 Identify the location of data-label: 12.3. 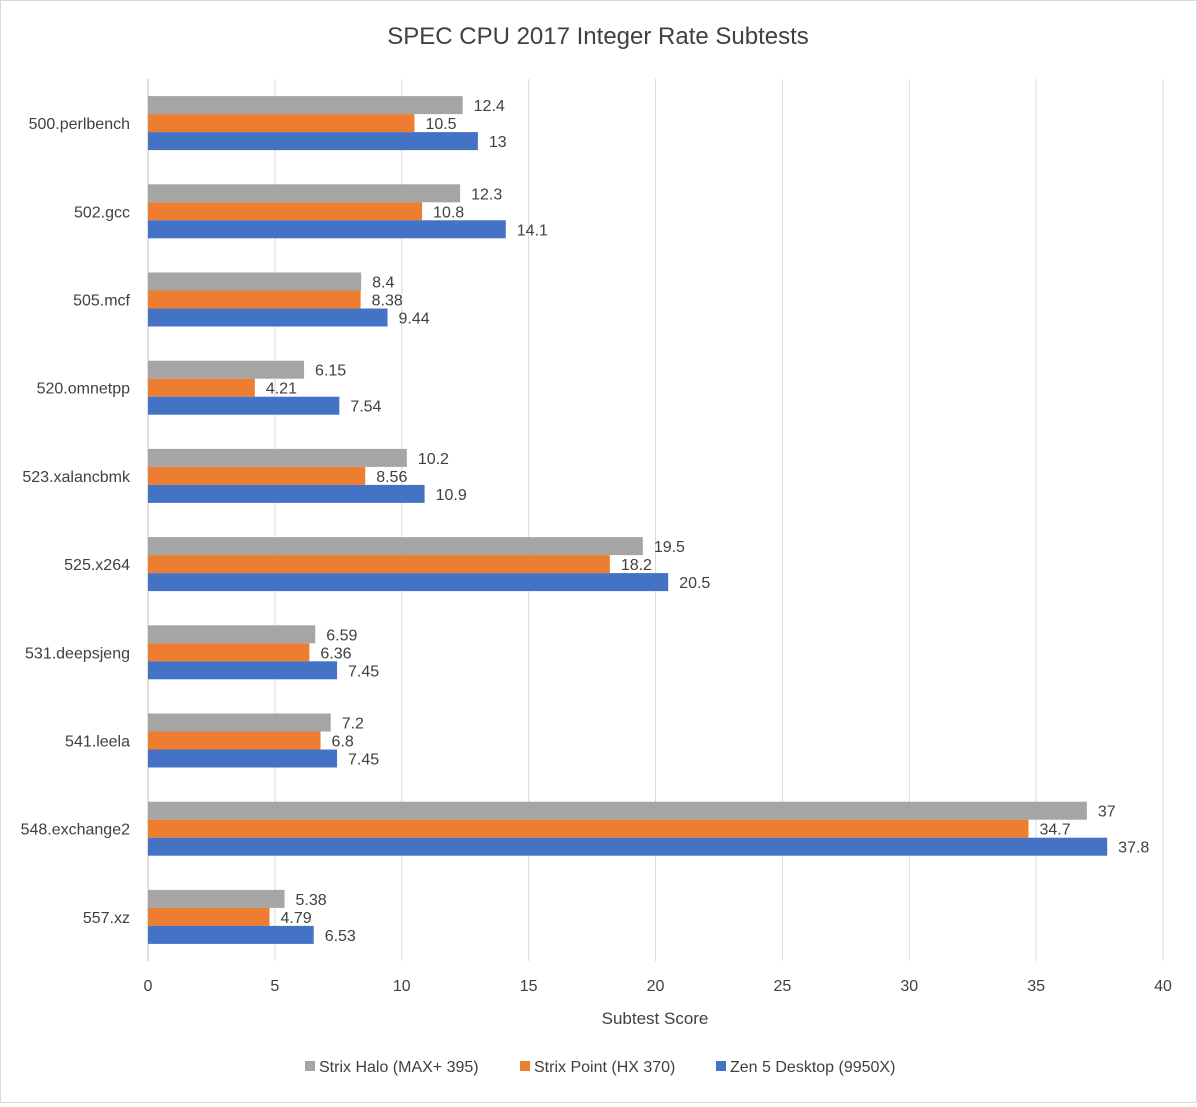
(486, 194).